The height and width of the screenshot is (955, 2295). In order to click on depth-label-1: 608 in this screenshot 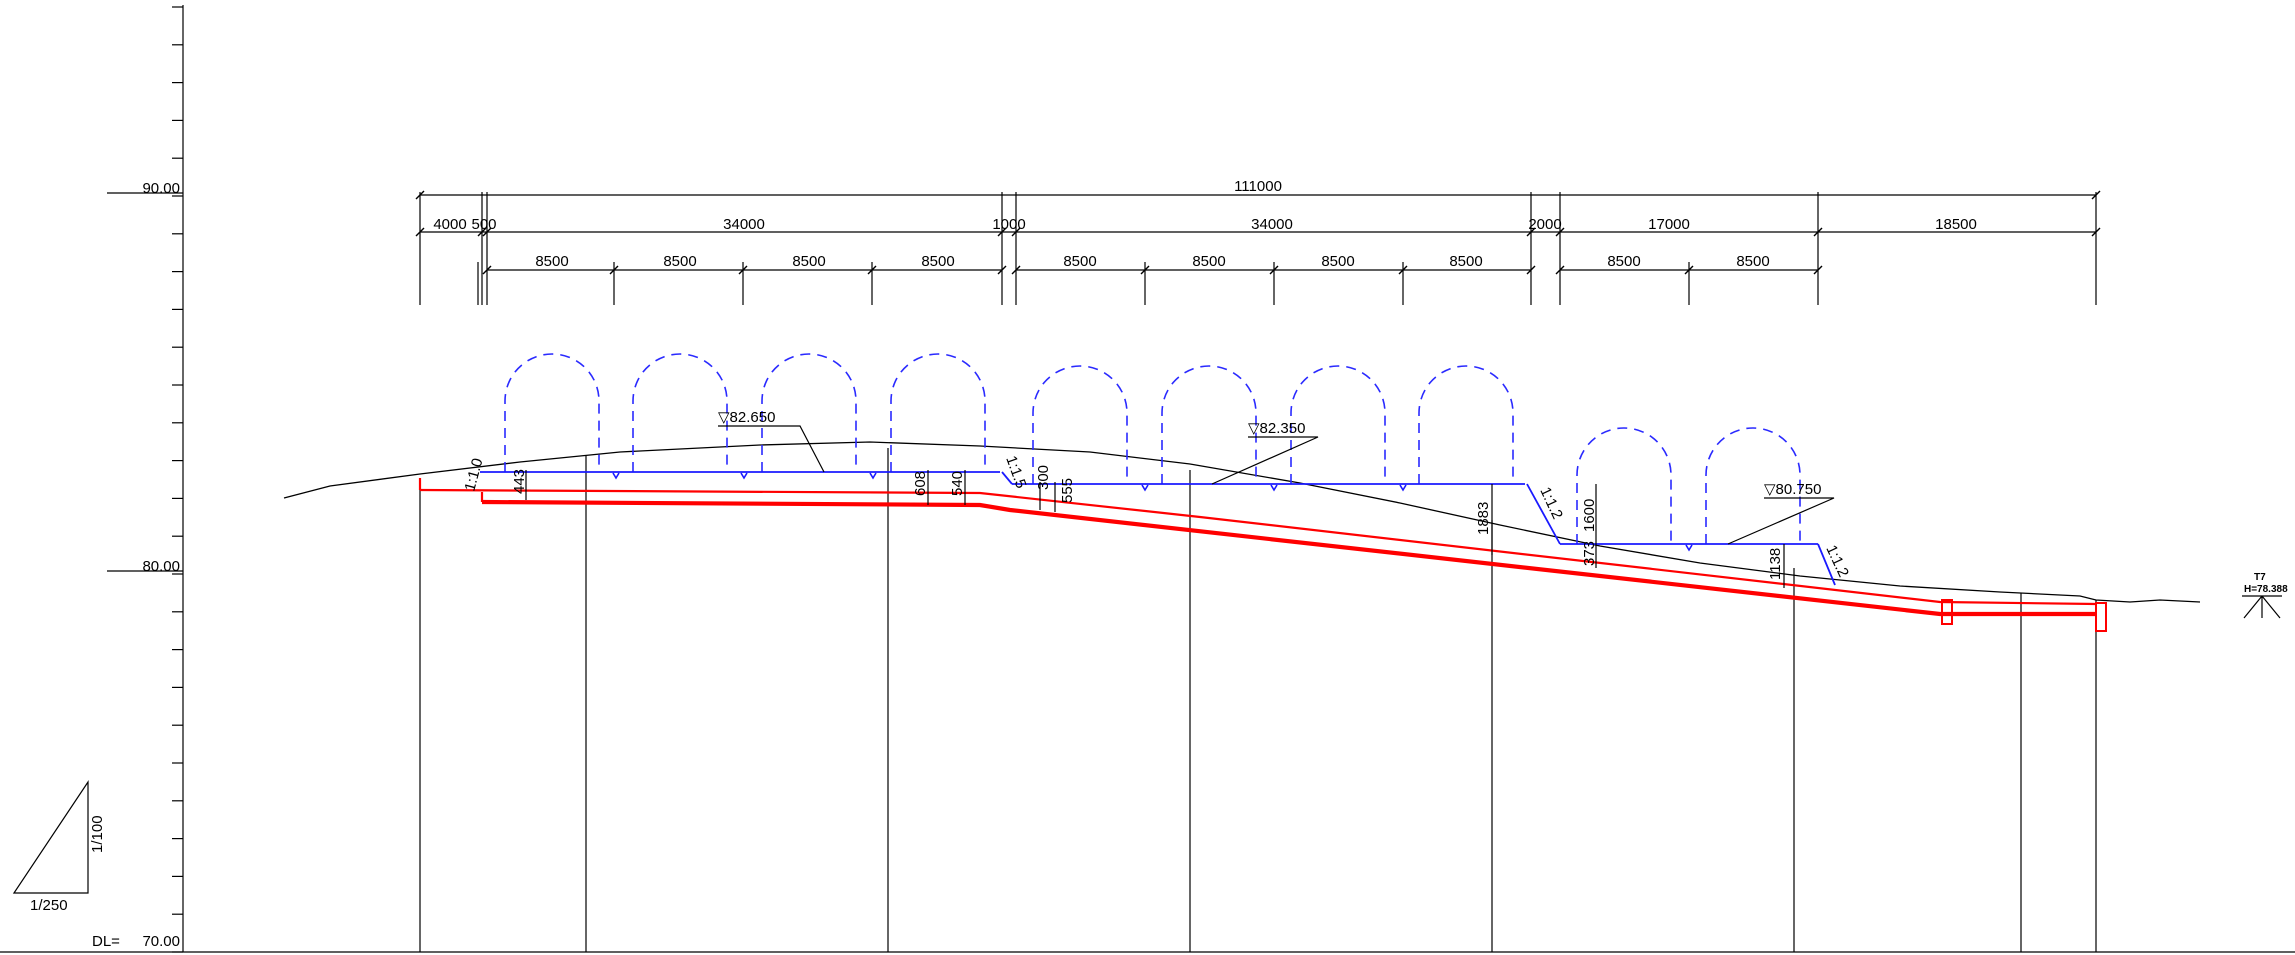, I will do `click(920, 483)`.